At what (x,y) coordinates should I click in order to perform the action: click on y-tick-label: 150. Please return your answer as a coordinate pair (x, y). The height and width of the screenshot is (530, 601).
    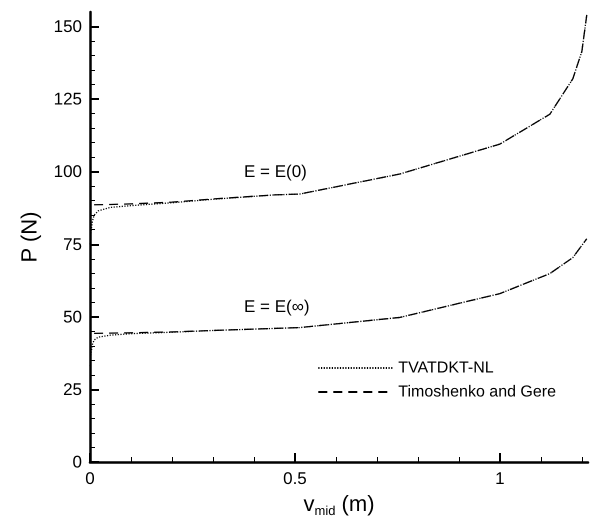
    Looking at the image, I should click on (68, 26).